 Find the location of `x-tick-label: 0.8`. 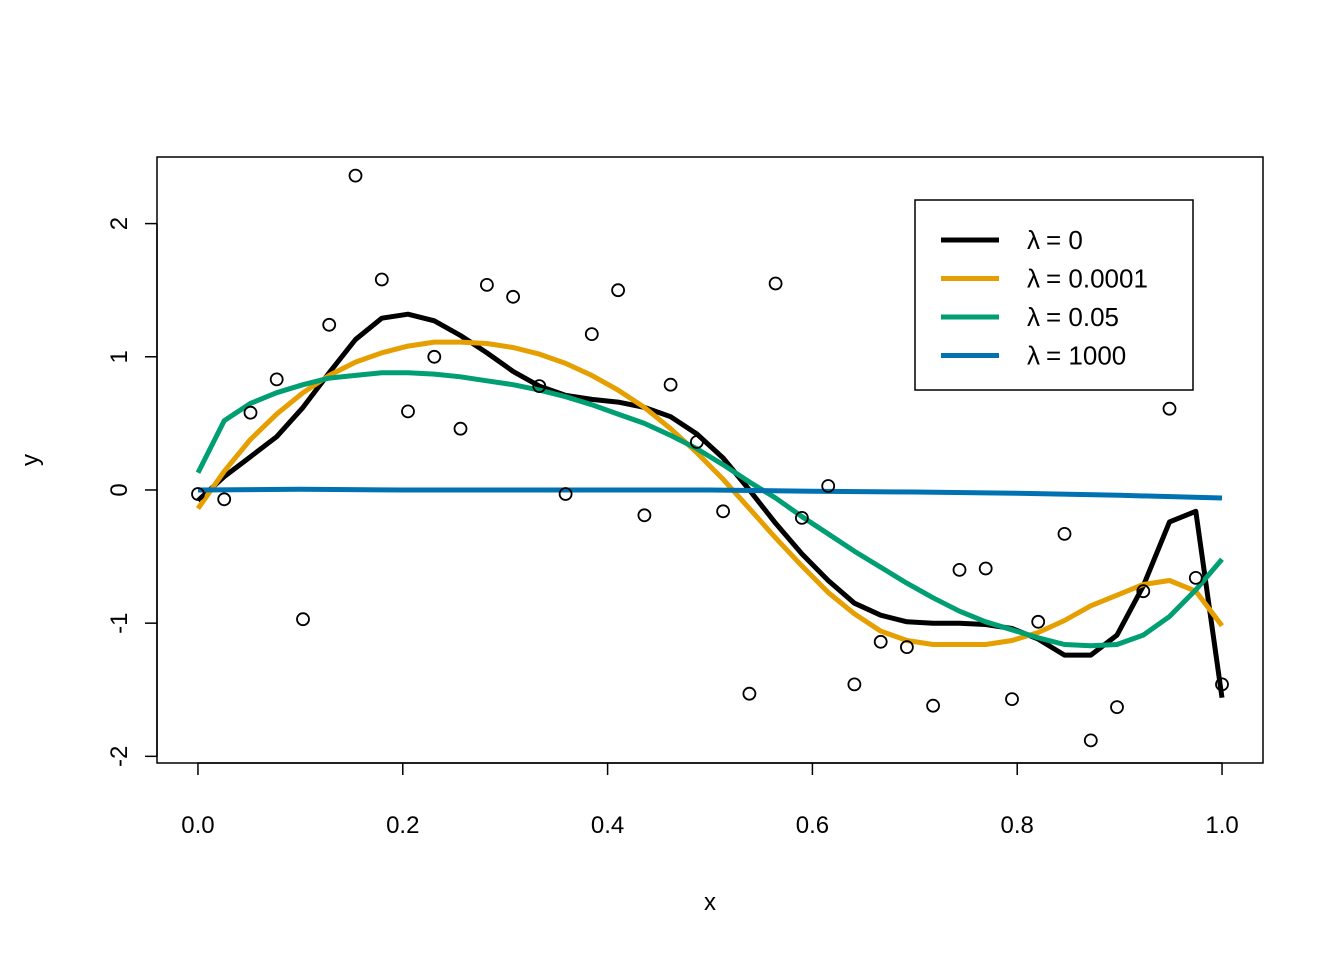

x-tick-label: 0.8 is located at coordinates (1017, 825).